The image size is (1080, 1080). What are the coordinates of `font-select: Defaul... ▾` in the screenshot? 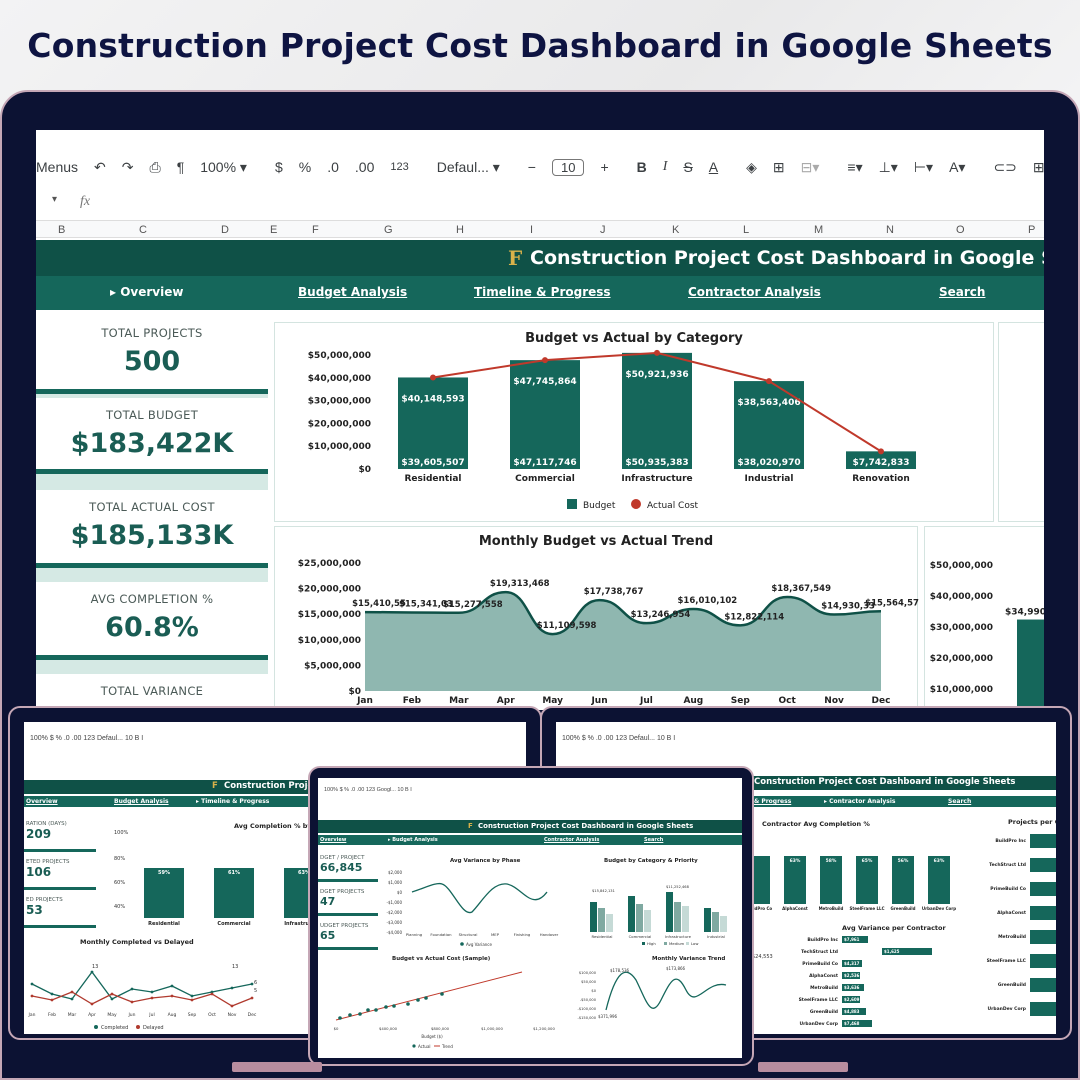 It's located at (468, 166).